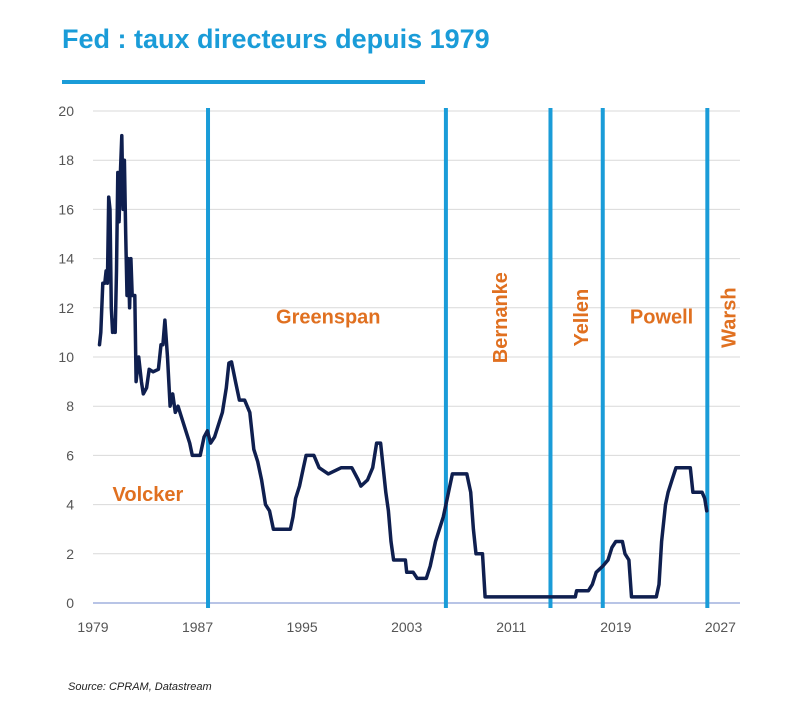  Describe the element at coordinates (70, 554) in the screenshot. I see `y-tick-label-2: 2` at that location.